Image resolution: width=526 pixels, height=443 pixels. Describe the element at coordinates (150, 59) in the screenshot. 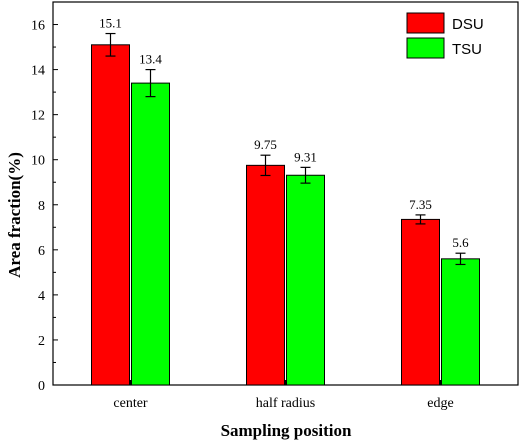

I see `data-label: 13.4` at that location.